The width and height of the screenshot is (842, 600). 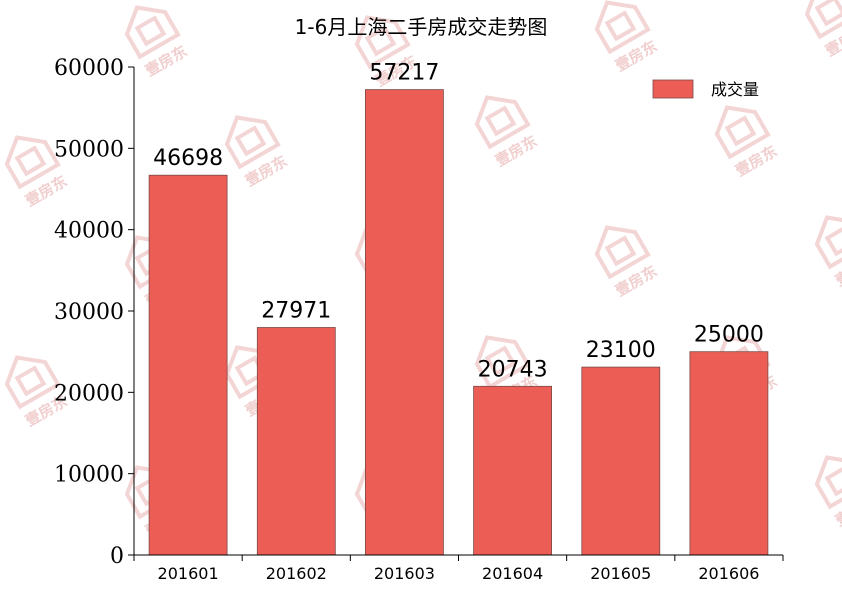 I want to click on data-label-201603: 57217, so click(x=404, y=73).